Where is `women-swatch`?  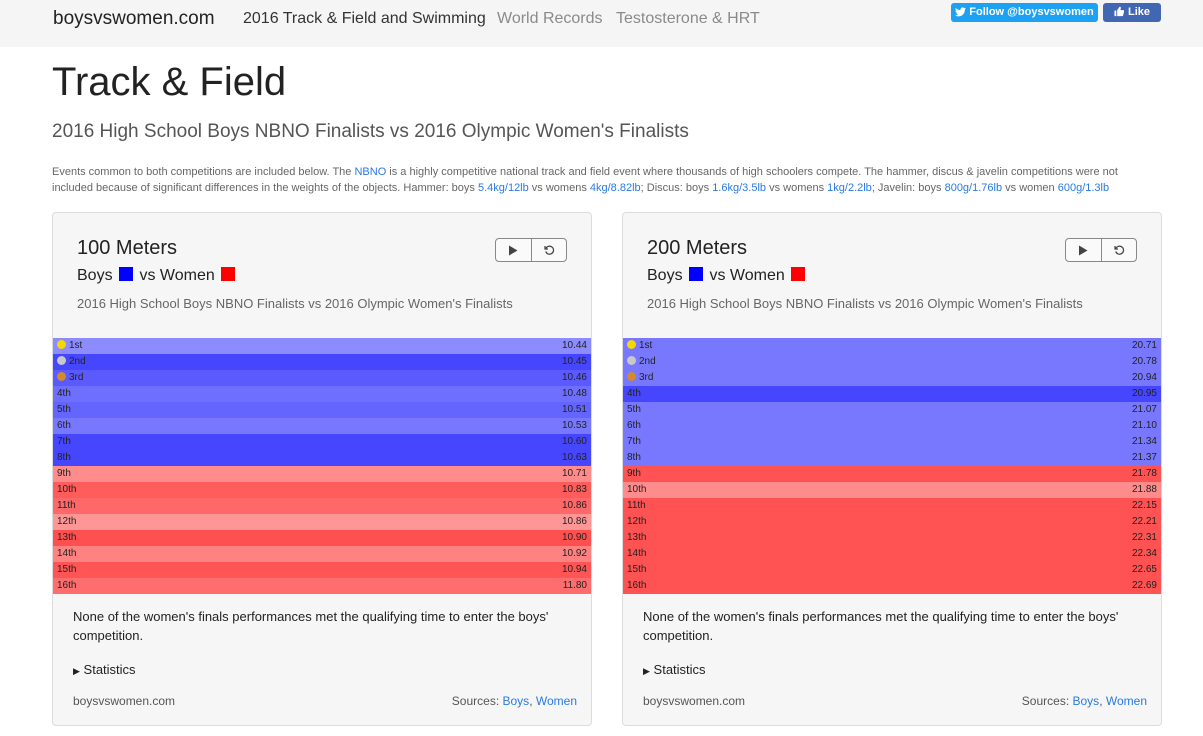
women-swatch is located at coordinates (798, 274).